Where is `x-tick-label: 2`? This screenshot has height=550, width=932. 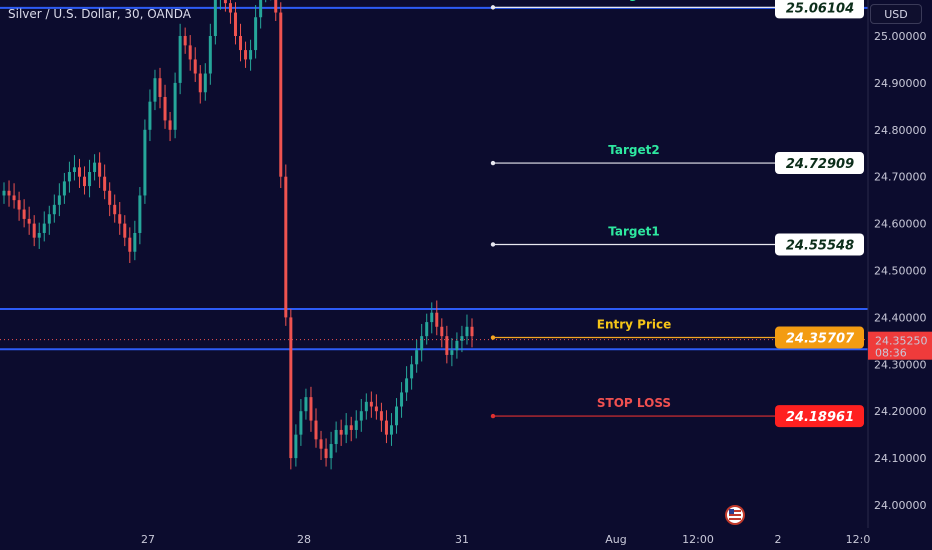
x-tick-label: 2 is located at coordinates (778, 539).